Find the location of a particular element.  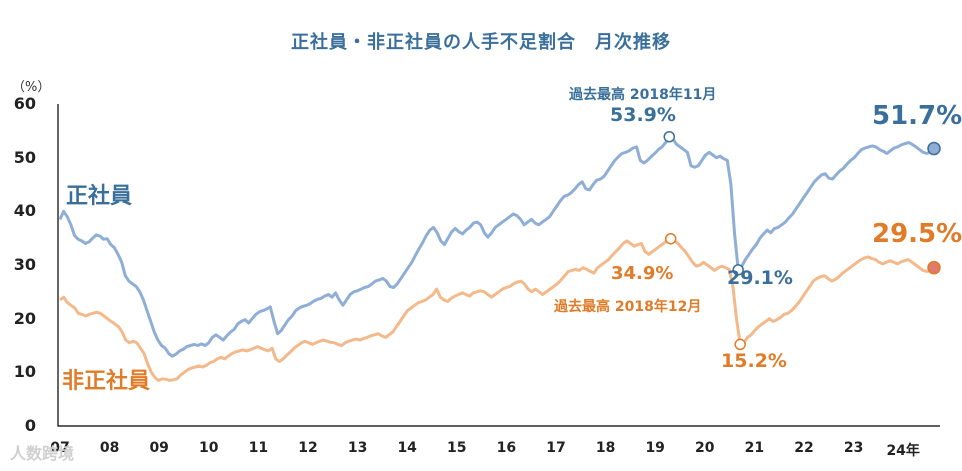

hiseishain-peak-value: 34.9% is located at coordinates (642, 273).